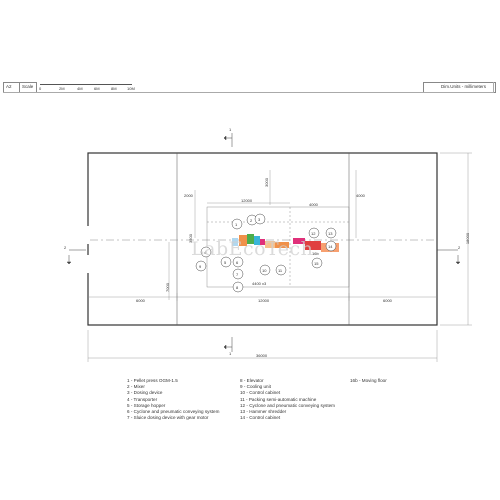 Image resolution: width=500 pixels, height=500 pixels. Describe the element at coordinates (313, 233) in the screenshot. I see `equipment-marker: 12` at that location.